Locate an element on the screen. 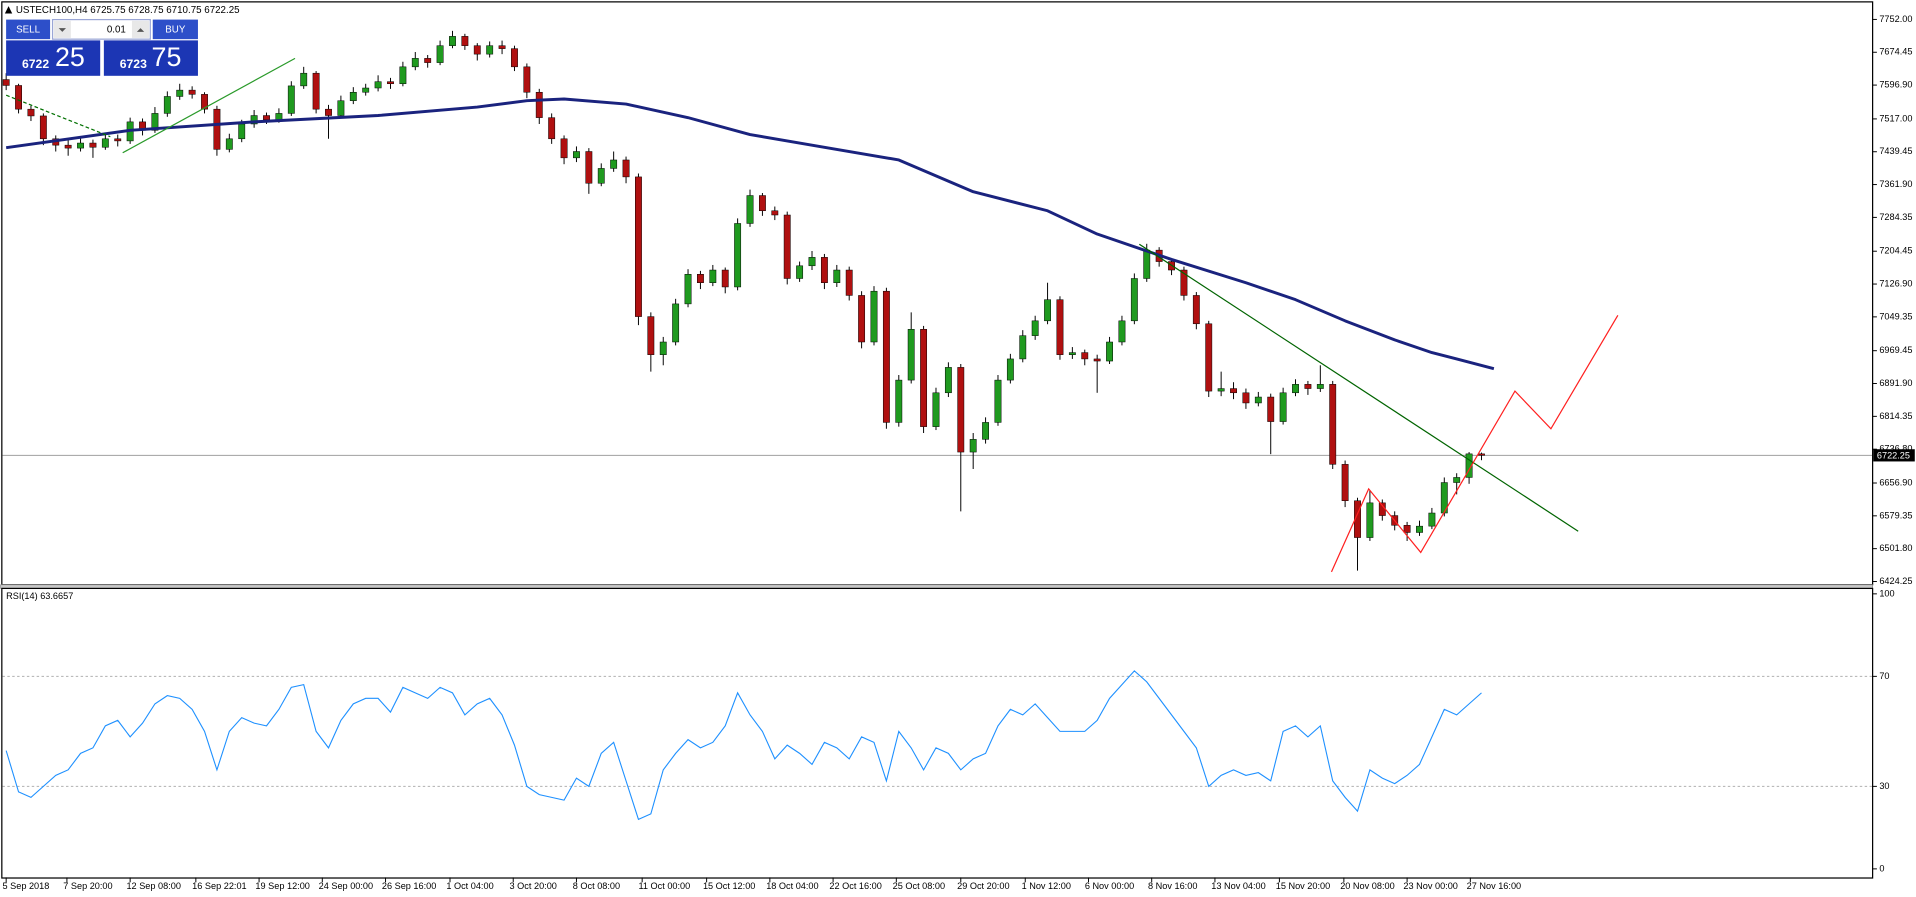  lot-input is located at coordinates (101, 29).